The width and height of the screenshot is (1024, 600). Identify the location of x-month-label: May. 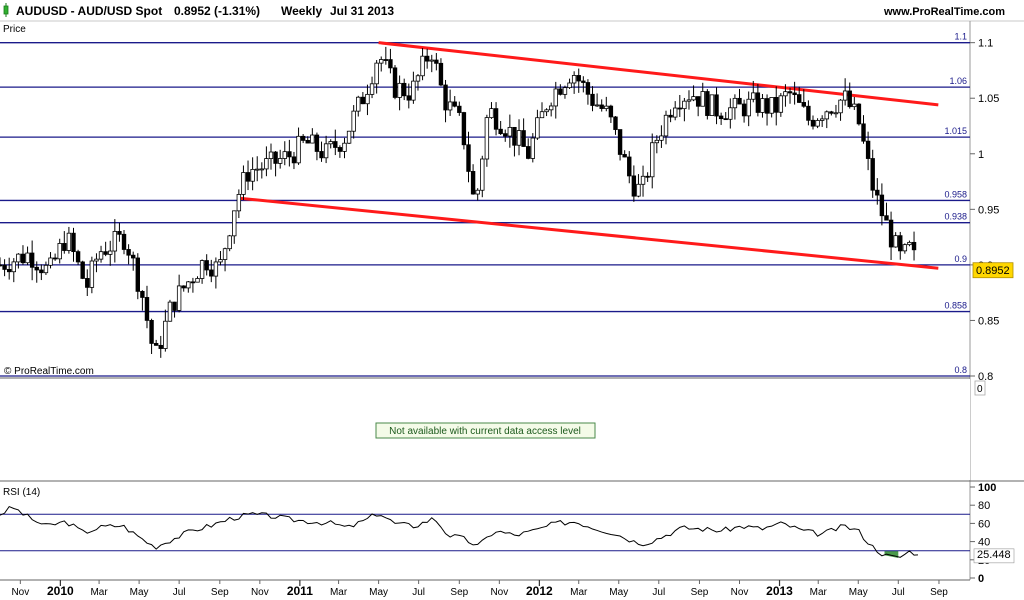
(378, 592).